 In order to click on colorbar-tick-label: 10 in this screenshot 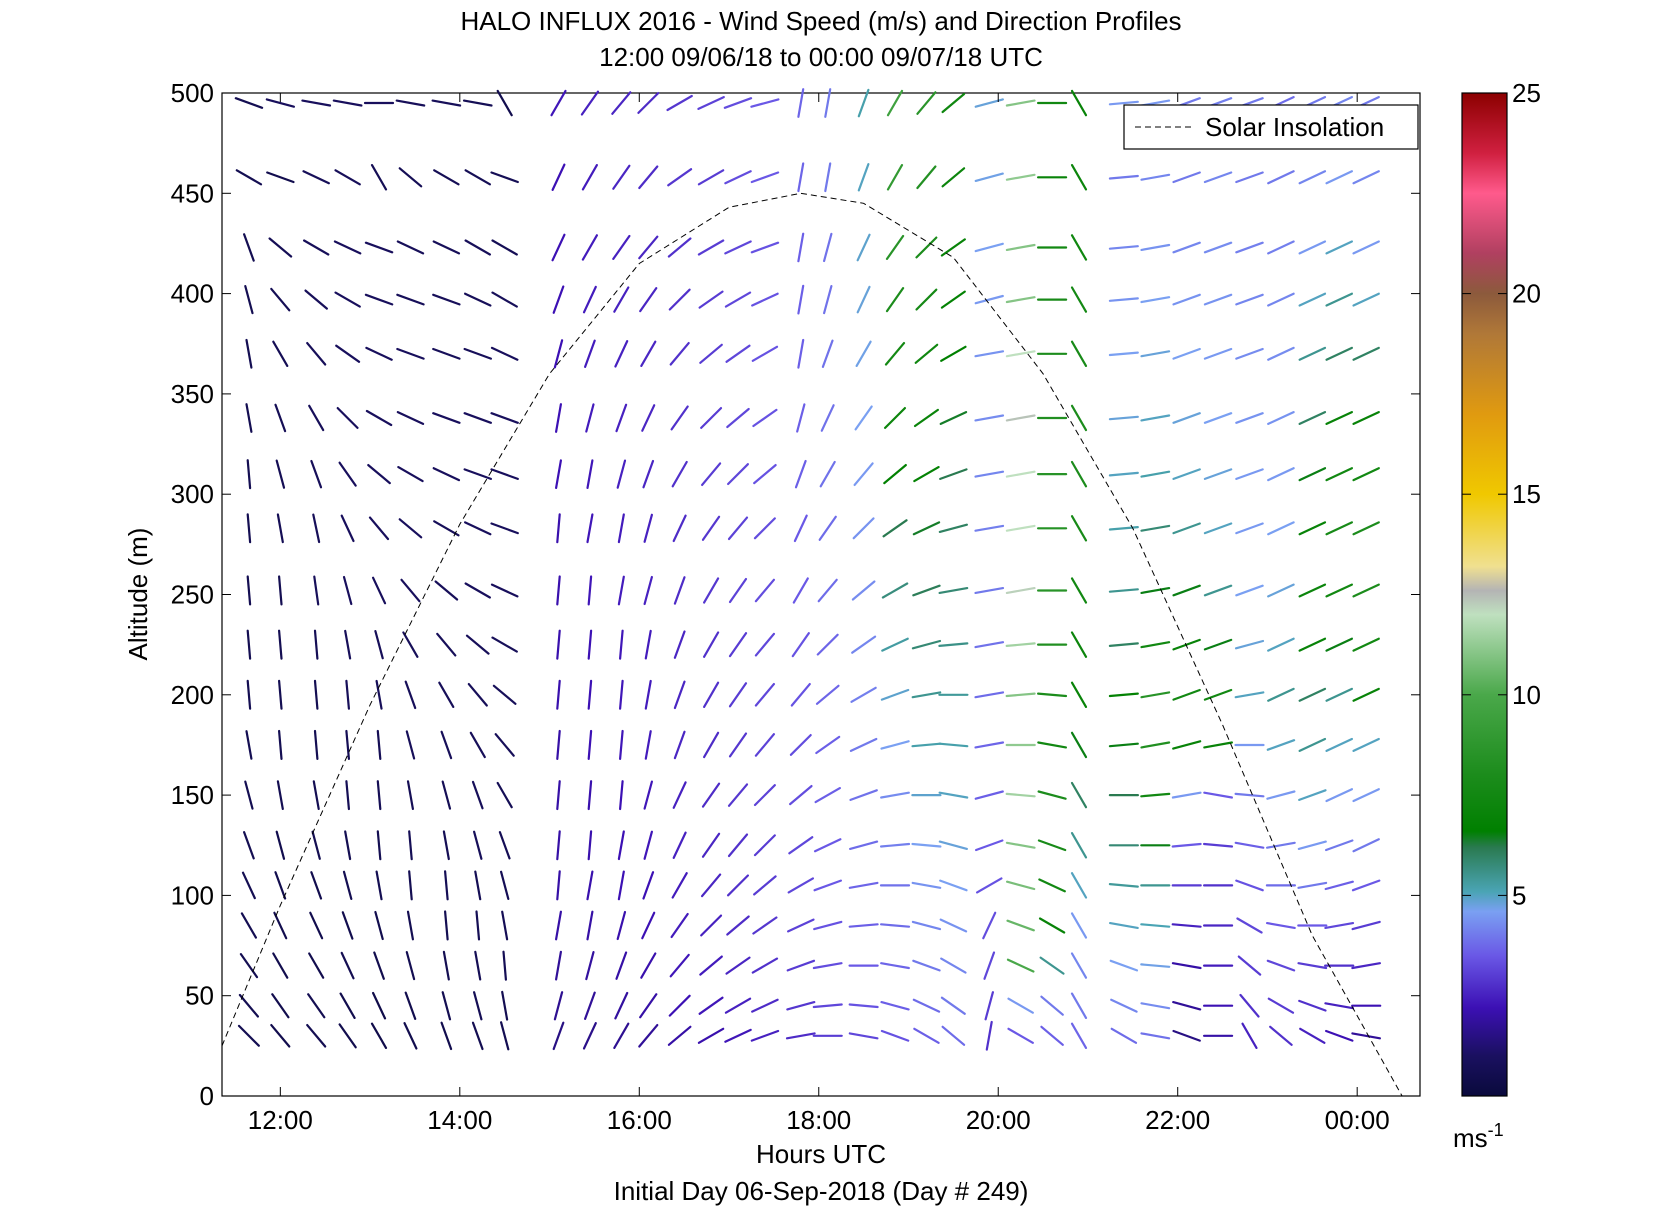, I will do `click(1526, 695)`.